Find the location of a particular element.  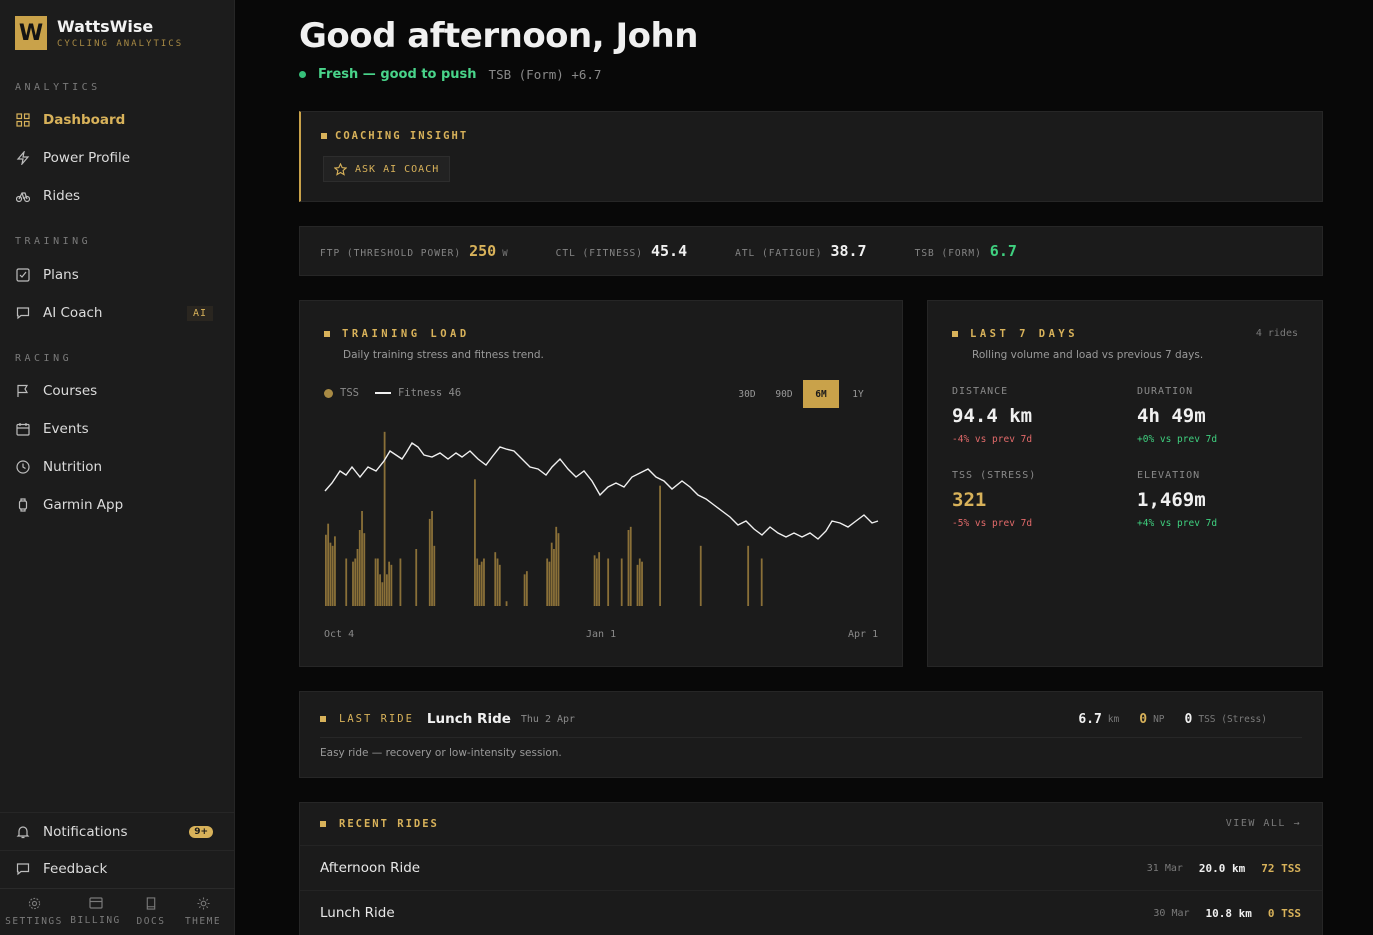

sidebar-item-label: Events is located at coordinates (66, 429).